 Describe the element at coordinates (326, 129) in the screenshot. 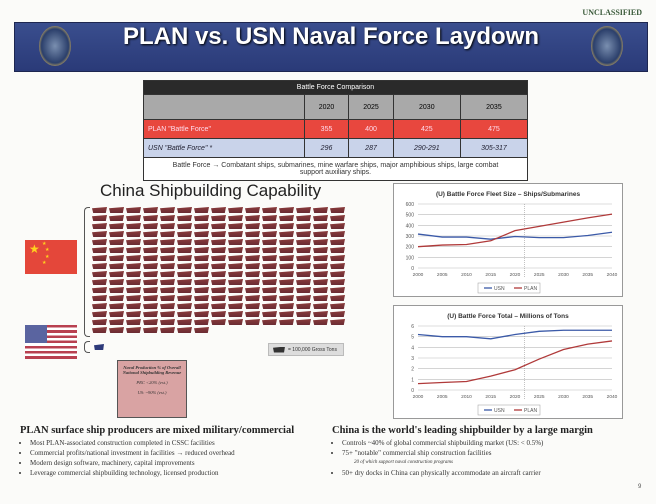

I see `cell: 355` at that location.